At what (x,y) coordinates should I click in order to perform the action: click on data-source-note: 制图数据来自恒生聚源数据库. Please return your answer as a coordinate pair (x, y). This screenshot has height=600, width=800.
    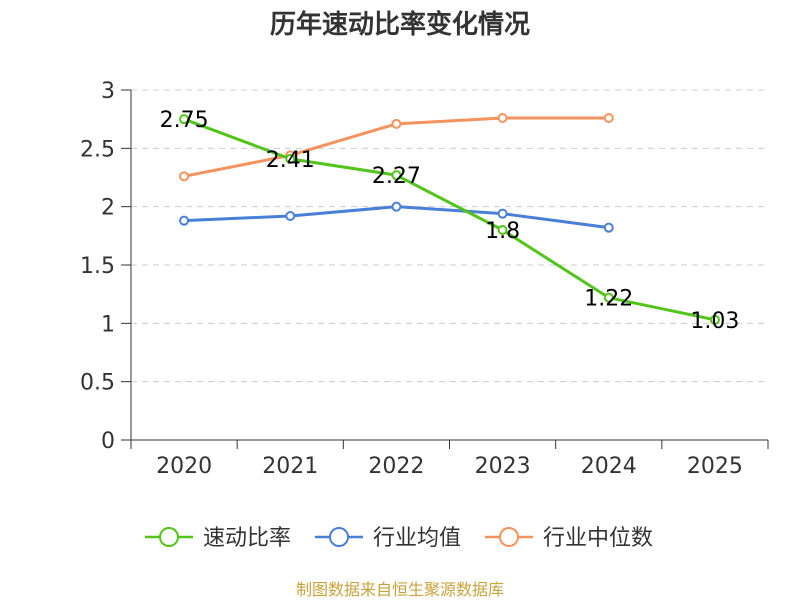
    Looking at the image, I should click on (400, 589).